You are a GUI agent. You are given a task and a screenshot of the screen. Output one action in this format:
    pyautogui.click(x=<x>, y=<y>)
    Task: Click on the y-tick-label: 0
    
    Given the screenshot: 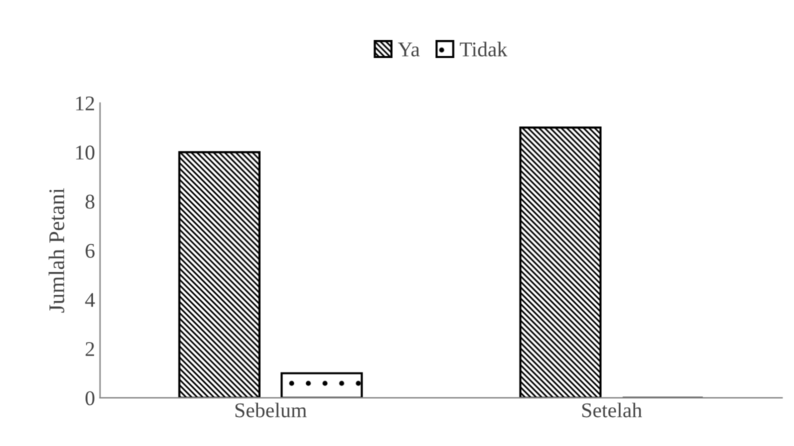 What is the action you would take?
    pyautogui.click(x=90, y=398)
    